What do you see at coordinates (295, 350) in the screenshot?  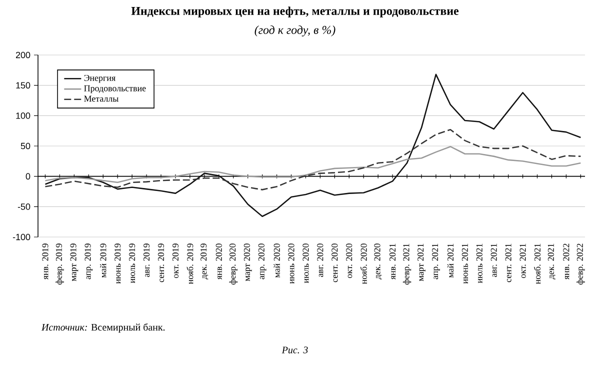 I see `text: Рис. 3` at bounding box center [295, 350].